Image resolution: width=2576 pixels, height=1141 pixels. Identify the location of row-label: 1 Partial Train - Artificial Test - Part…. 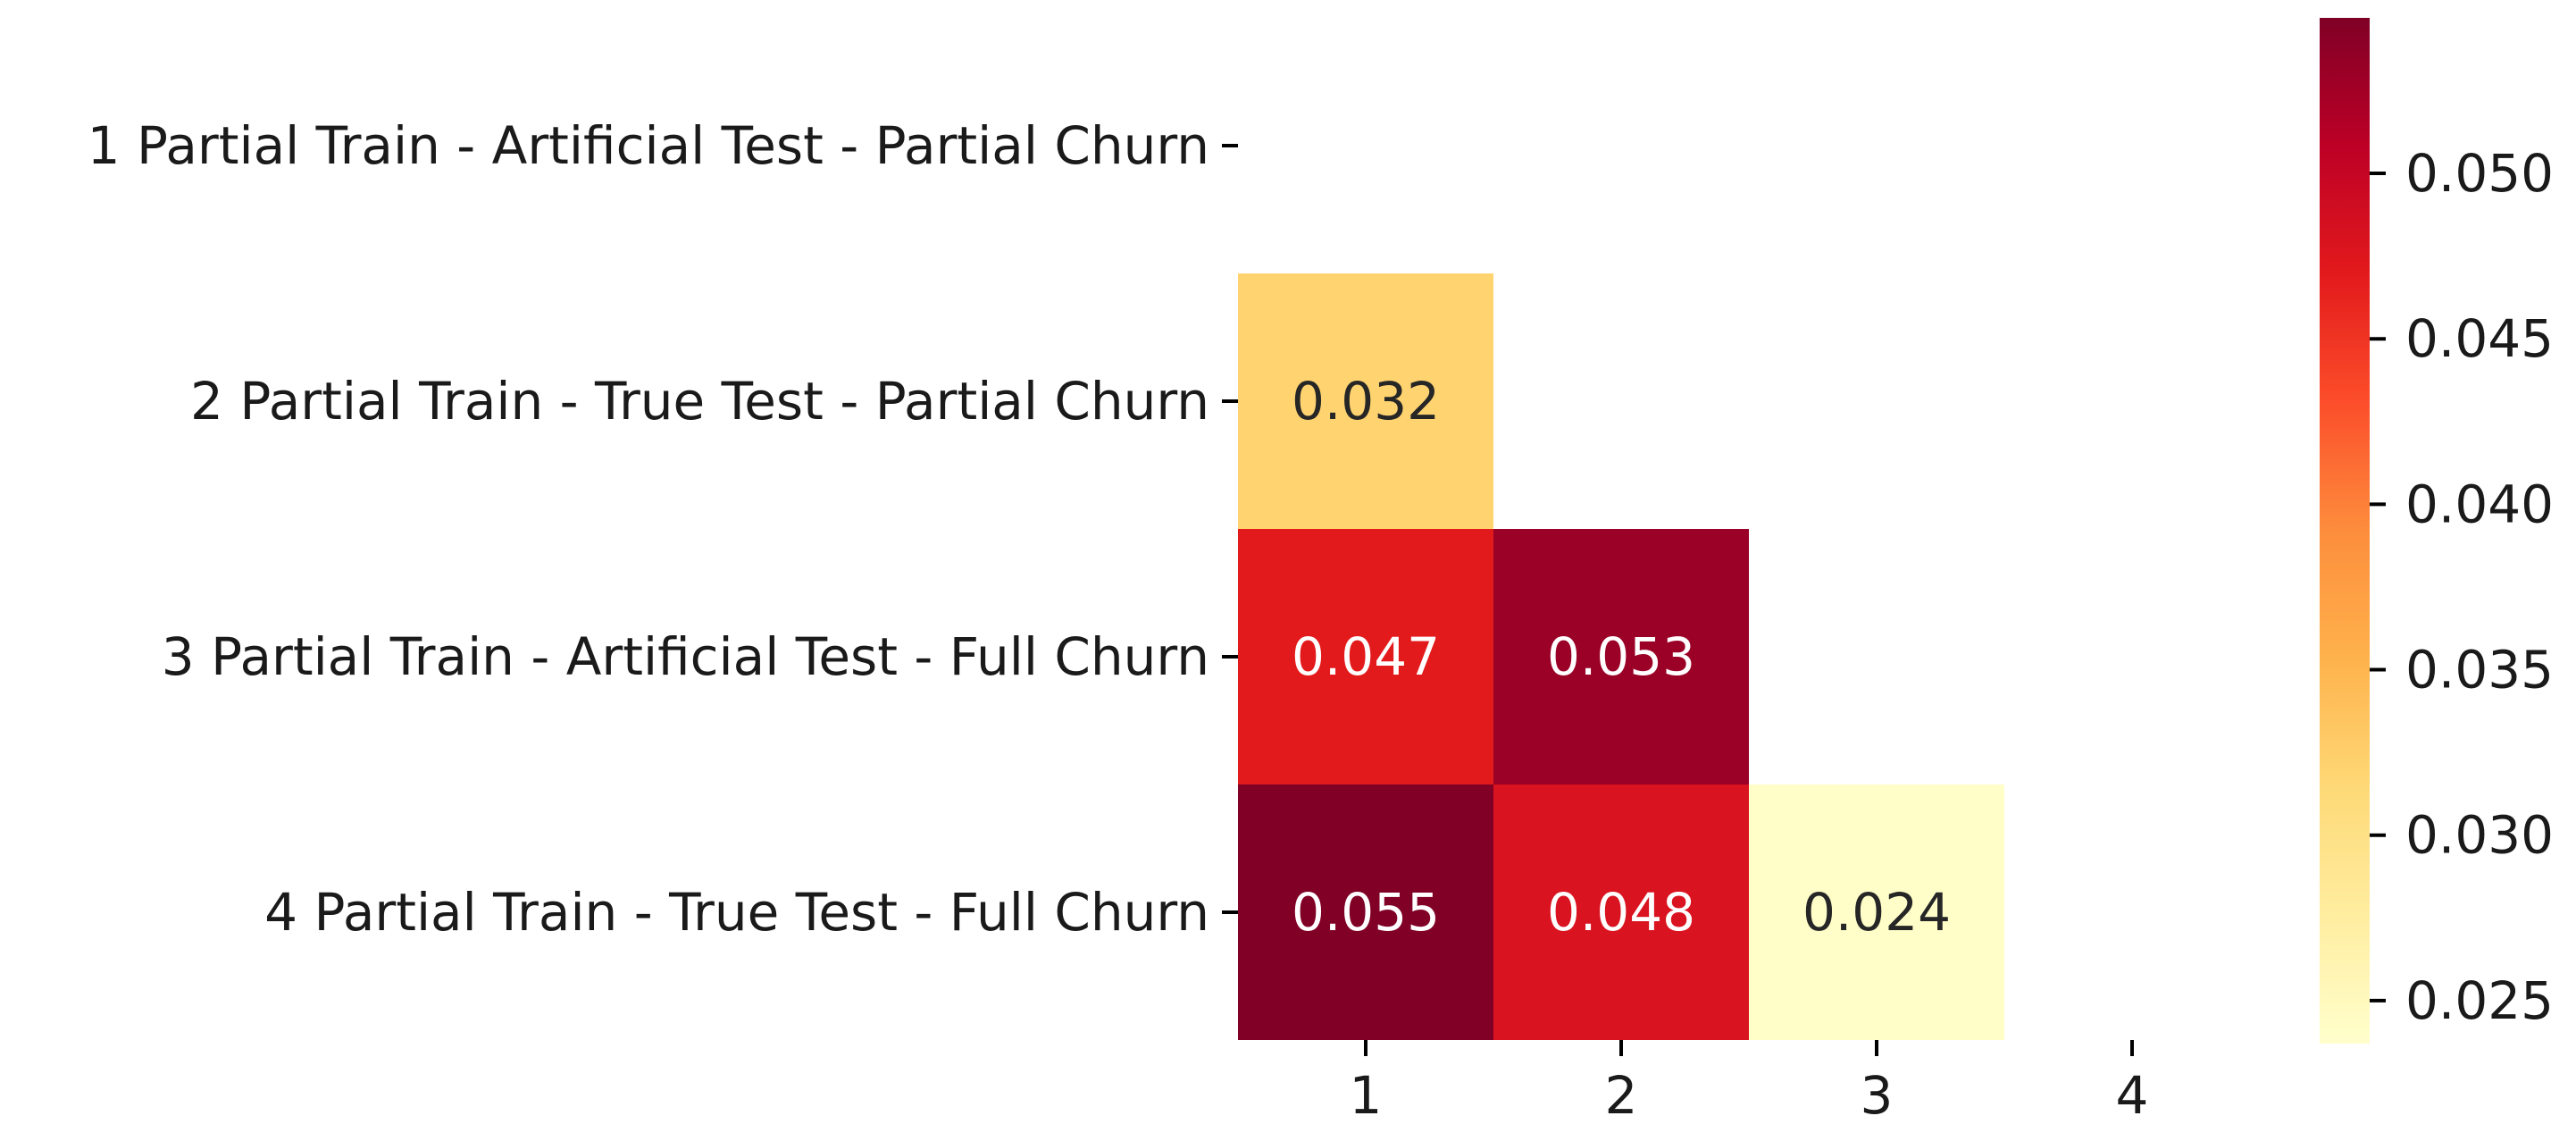
(648, 145).